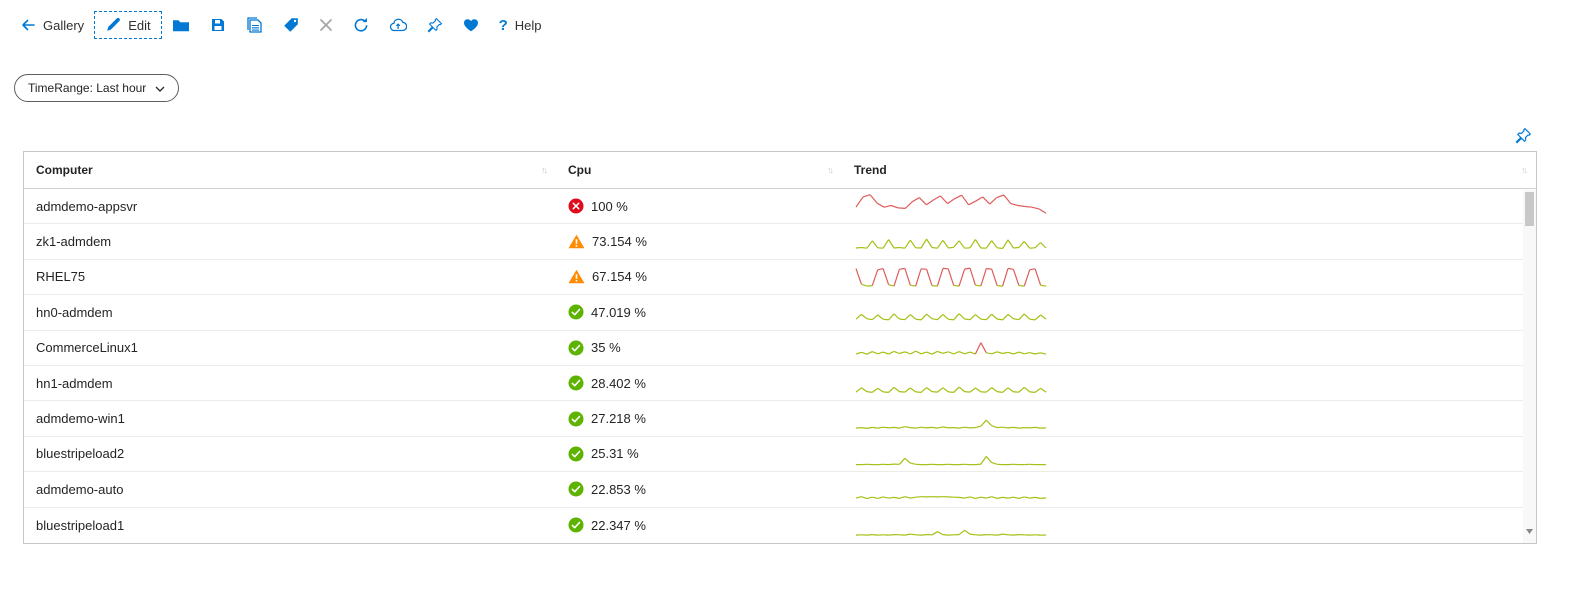 The image size is (1594, 591). What do you see at coordinates (699, 419) in the screenshot?
I see `cpu-cell: 27.218 %` at bounding box center [699, 419].